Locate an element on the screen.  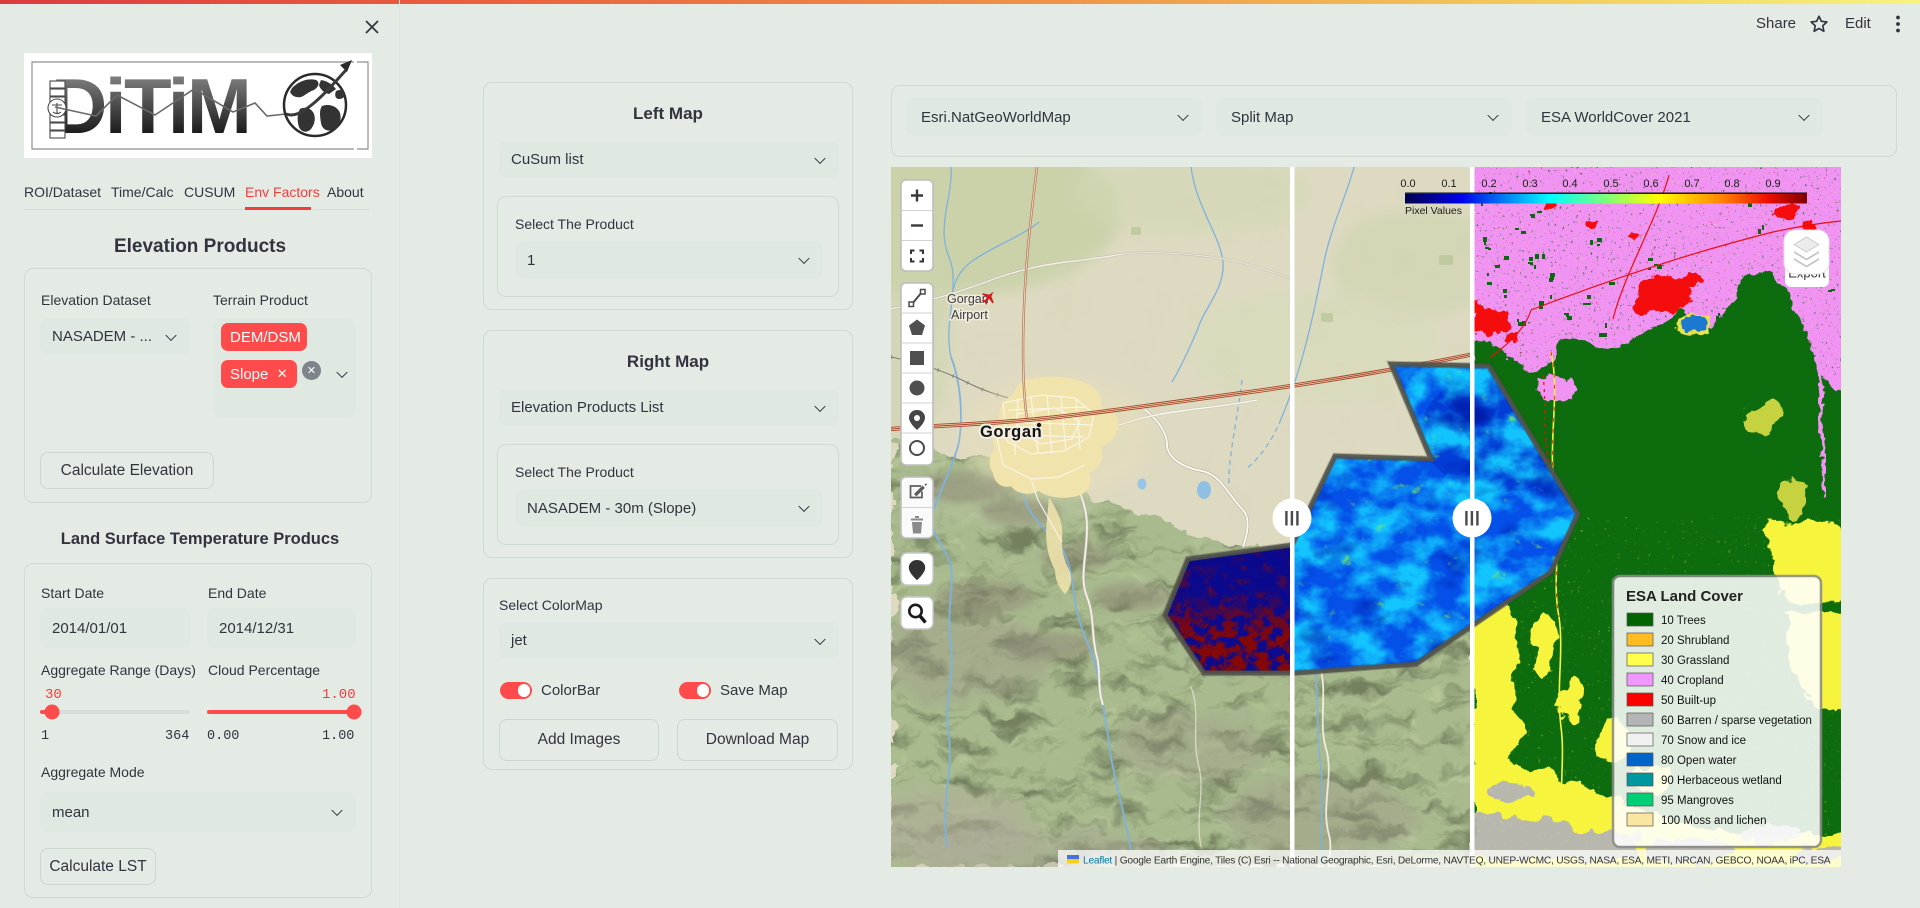
svg-text: 50 Built-up is located at coordinates (1688, 701).